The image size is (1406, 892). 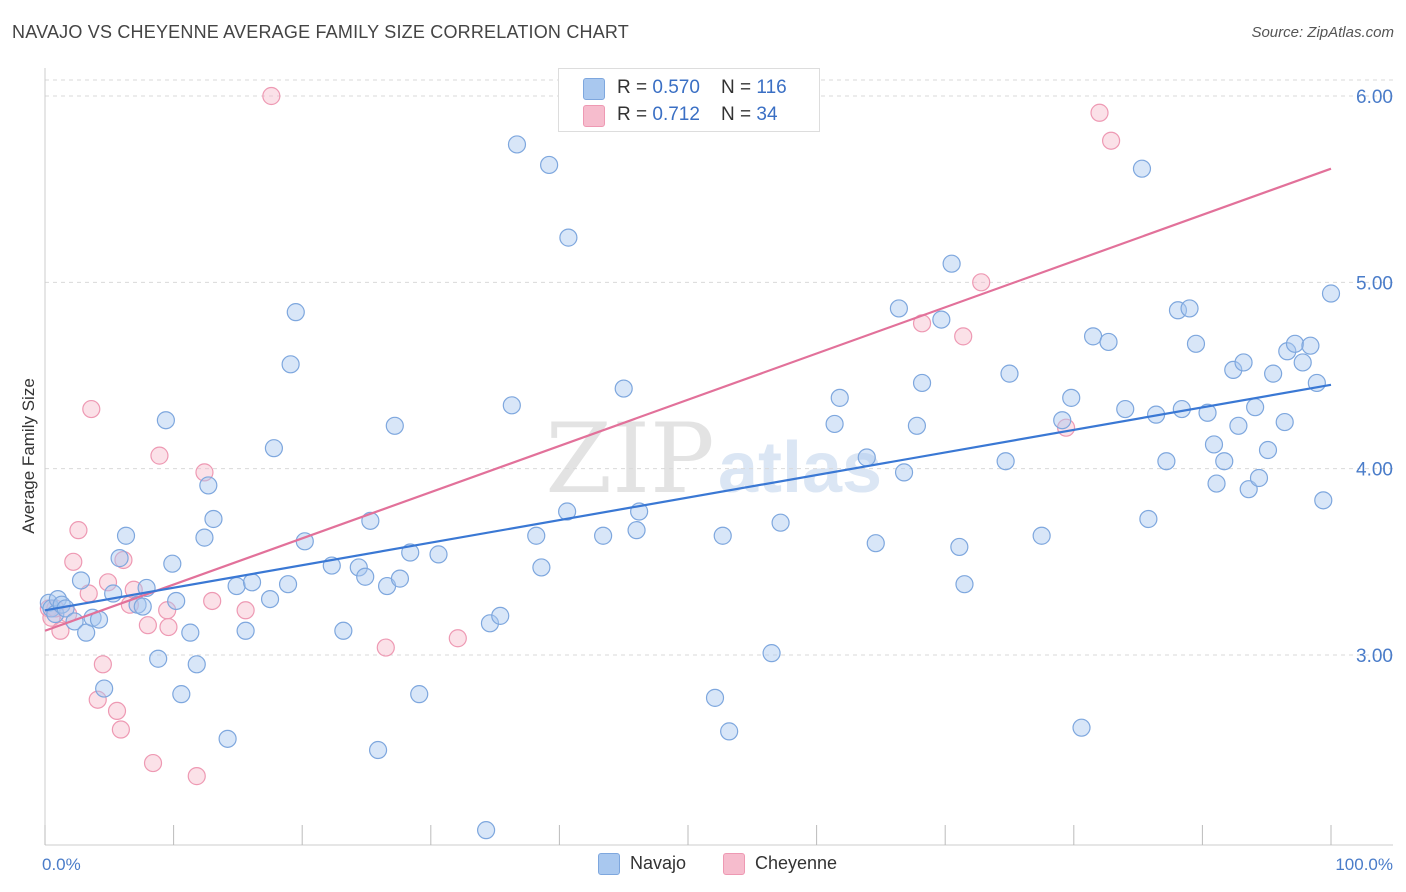 What do you see at coordinates (1374, 97) in the screenshot?
I see `y-tick-label: 6.00` at bounding box center [1374, 97].